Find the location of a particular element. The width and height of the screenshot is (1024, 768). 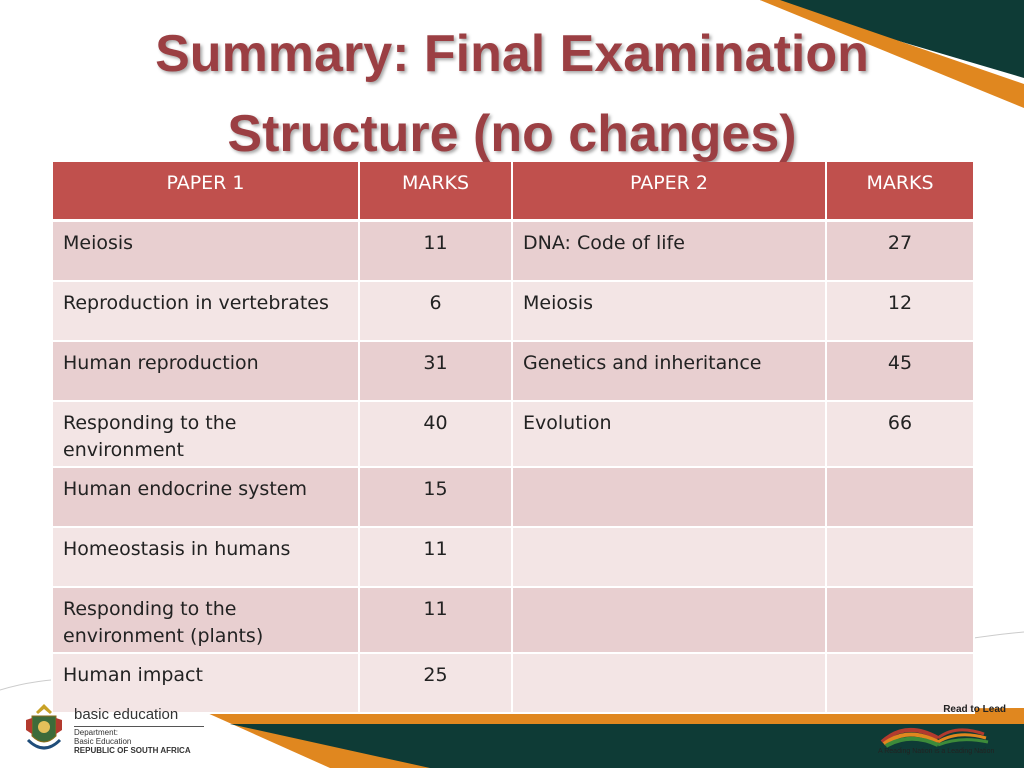

dept-line-2: Basic Education is located at coordinates (103, 741).